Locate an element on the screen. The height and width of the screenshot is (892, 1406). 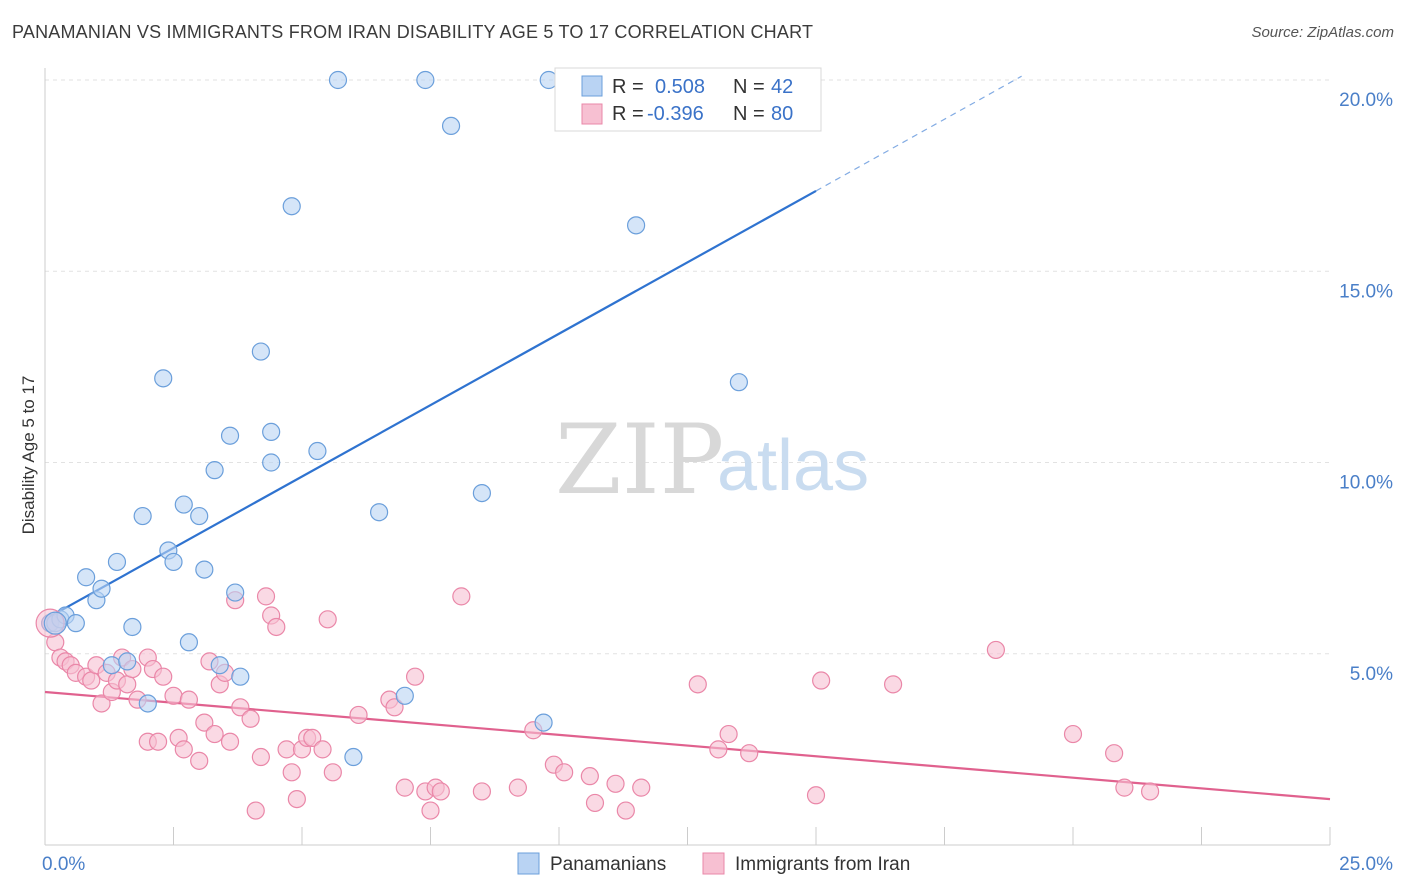
legend-label-panamanians: Panamanians is located at coordinates (608, 864).